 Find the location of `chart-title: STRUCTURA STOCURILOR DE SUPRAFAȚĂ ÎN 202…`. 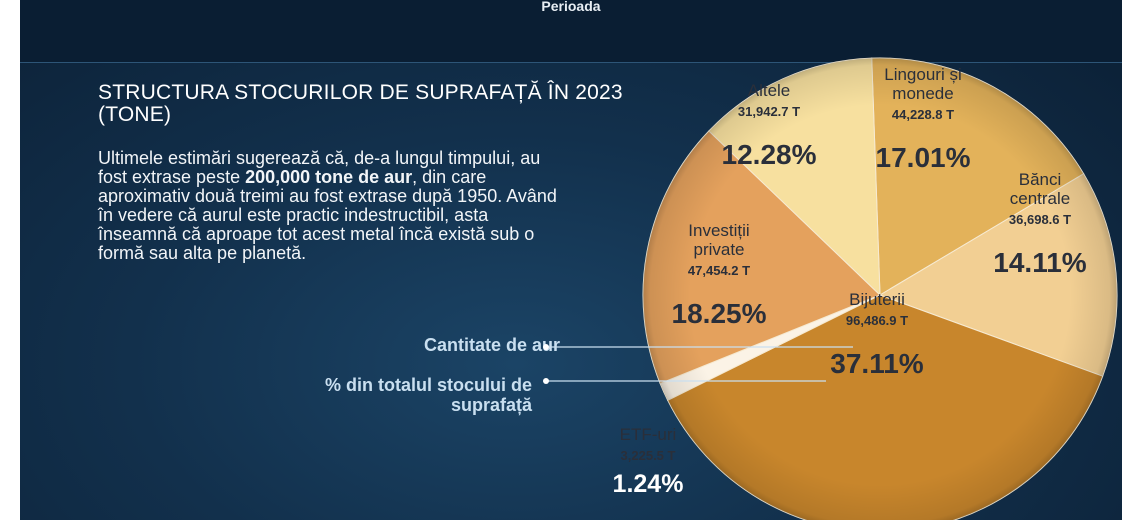

chart-title: STRUCTURA STOCURILOR DE SUPRAFAȚĂ ÎN 202… is located at coordinates (360, 103).